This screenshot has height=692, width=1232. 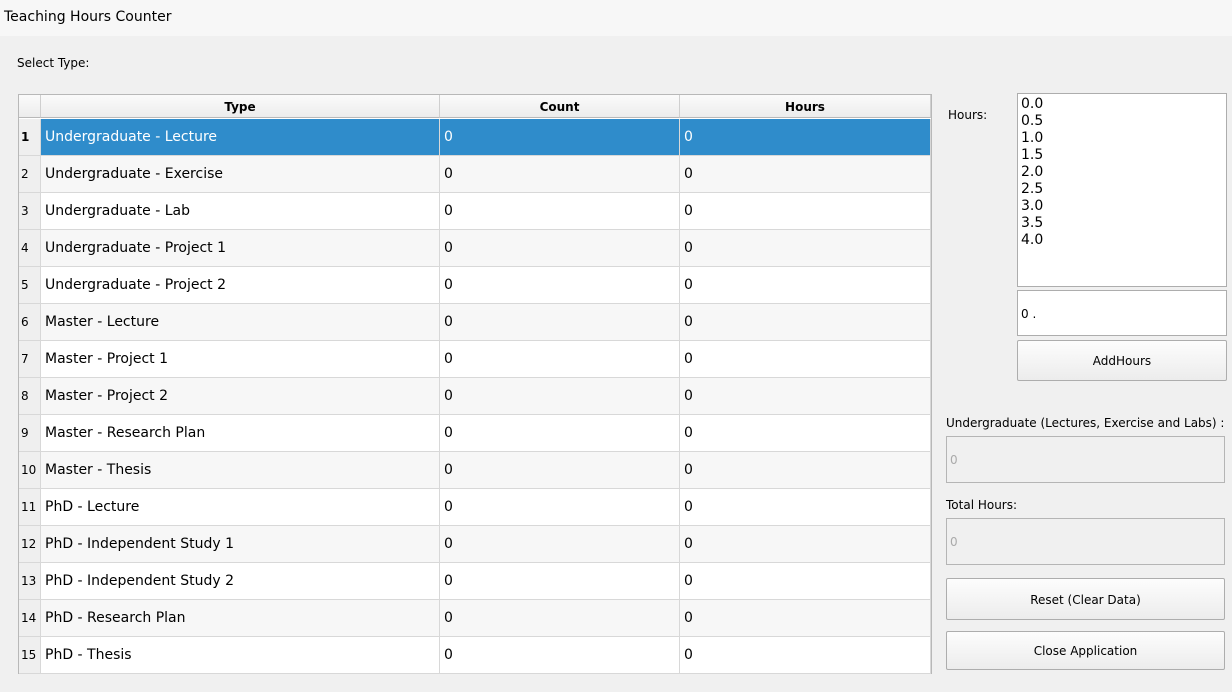 I want to click on table-row: 2 Undergraduate - Exercise 0 0, so click(x=475, y=174).